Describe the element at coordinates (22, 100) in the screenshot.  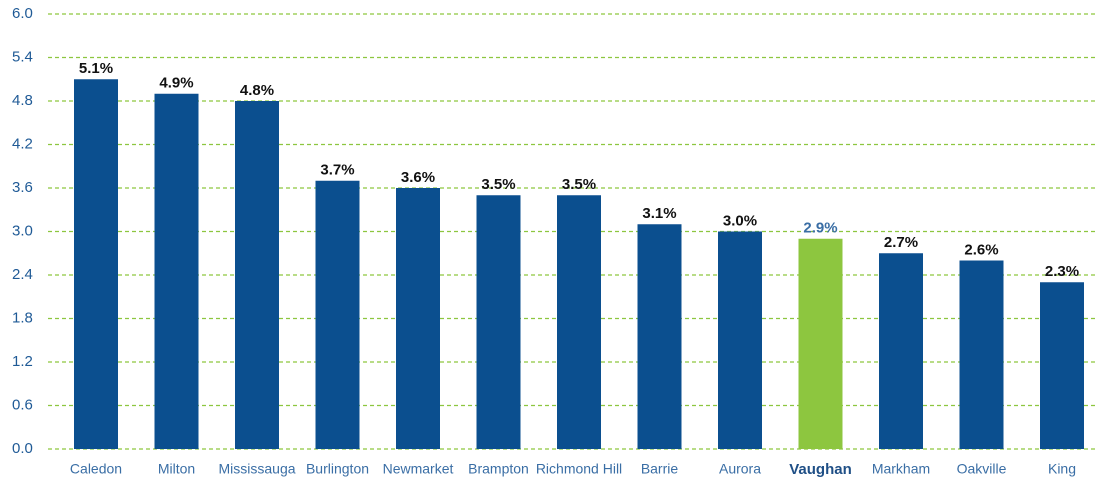
I see `y-tick-label: 4.8` at that location.